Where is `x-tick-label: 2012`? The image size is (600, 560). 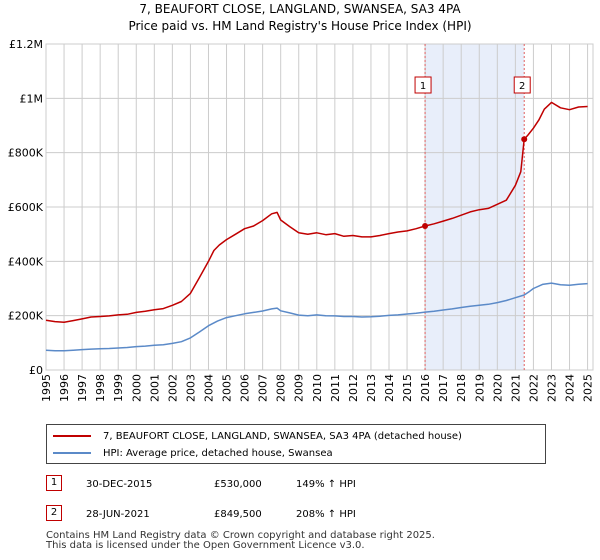 x-tick-label: 2012 is located at coordinates (353, 388).